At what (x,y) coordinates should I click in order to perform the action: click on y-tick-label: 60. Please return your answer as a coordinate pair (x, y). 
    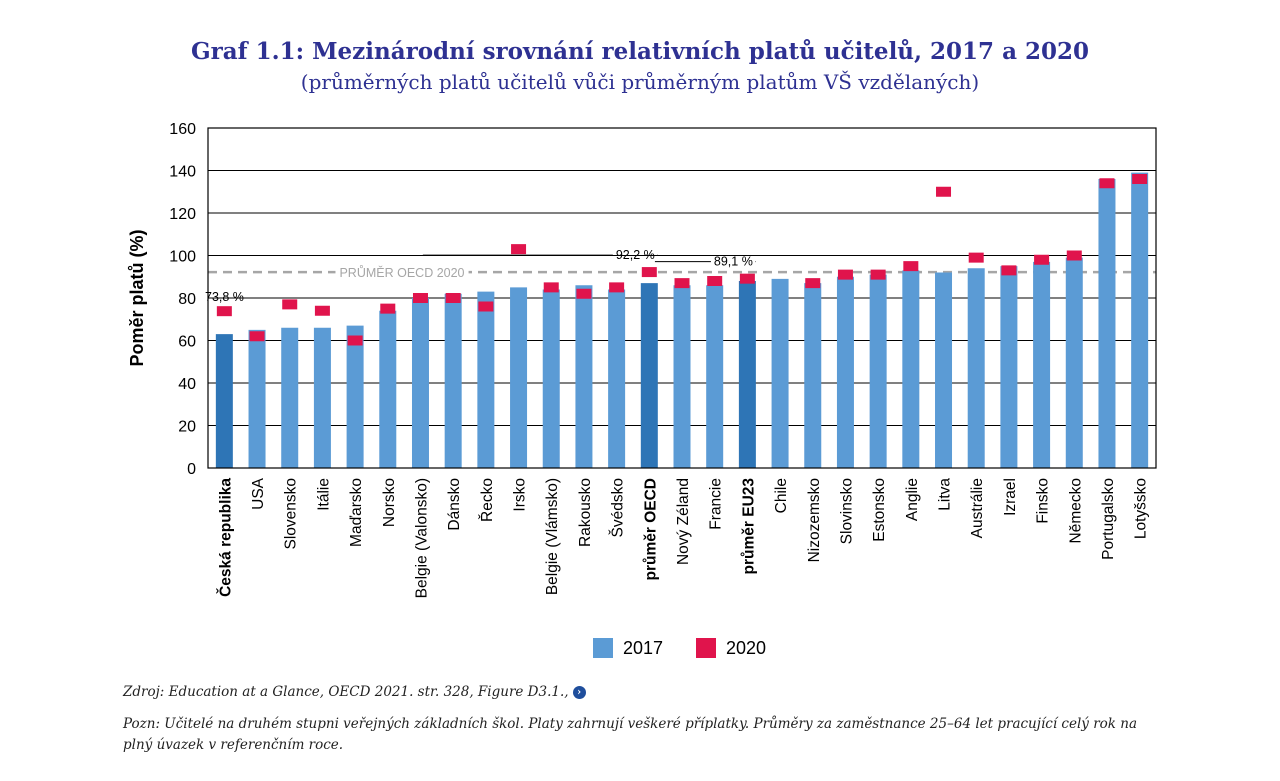
    Looking at the image, I should click on (187, 342).